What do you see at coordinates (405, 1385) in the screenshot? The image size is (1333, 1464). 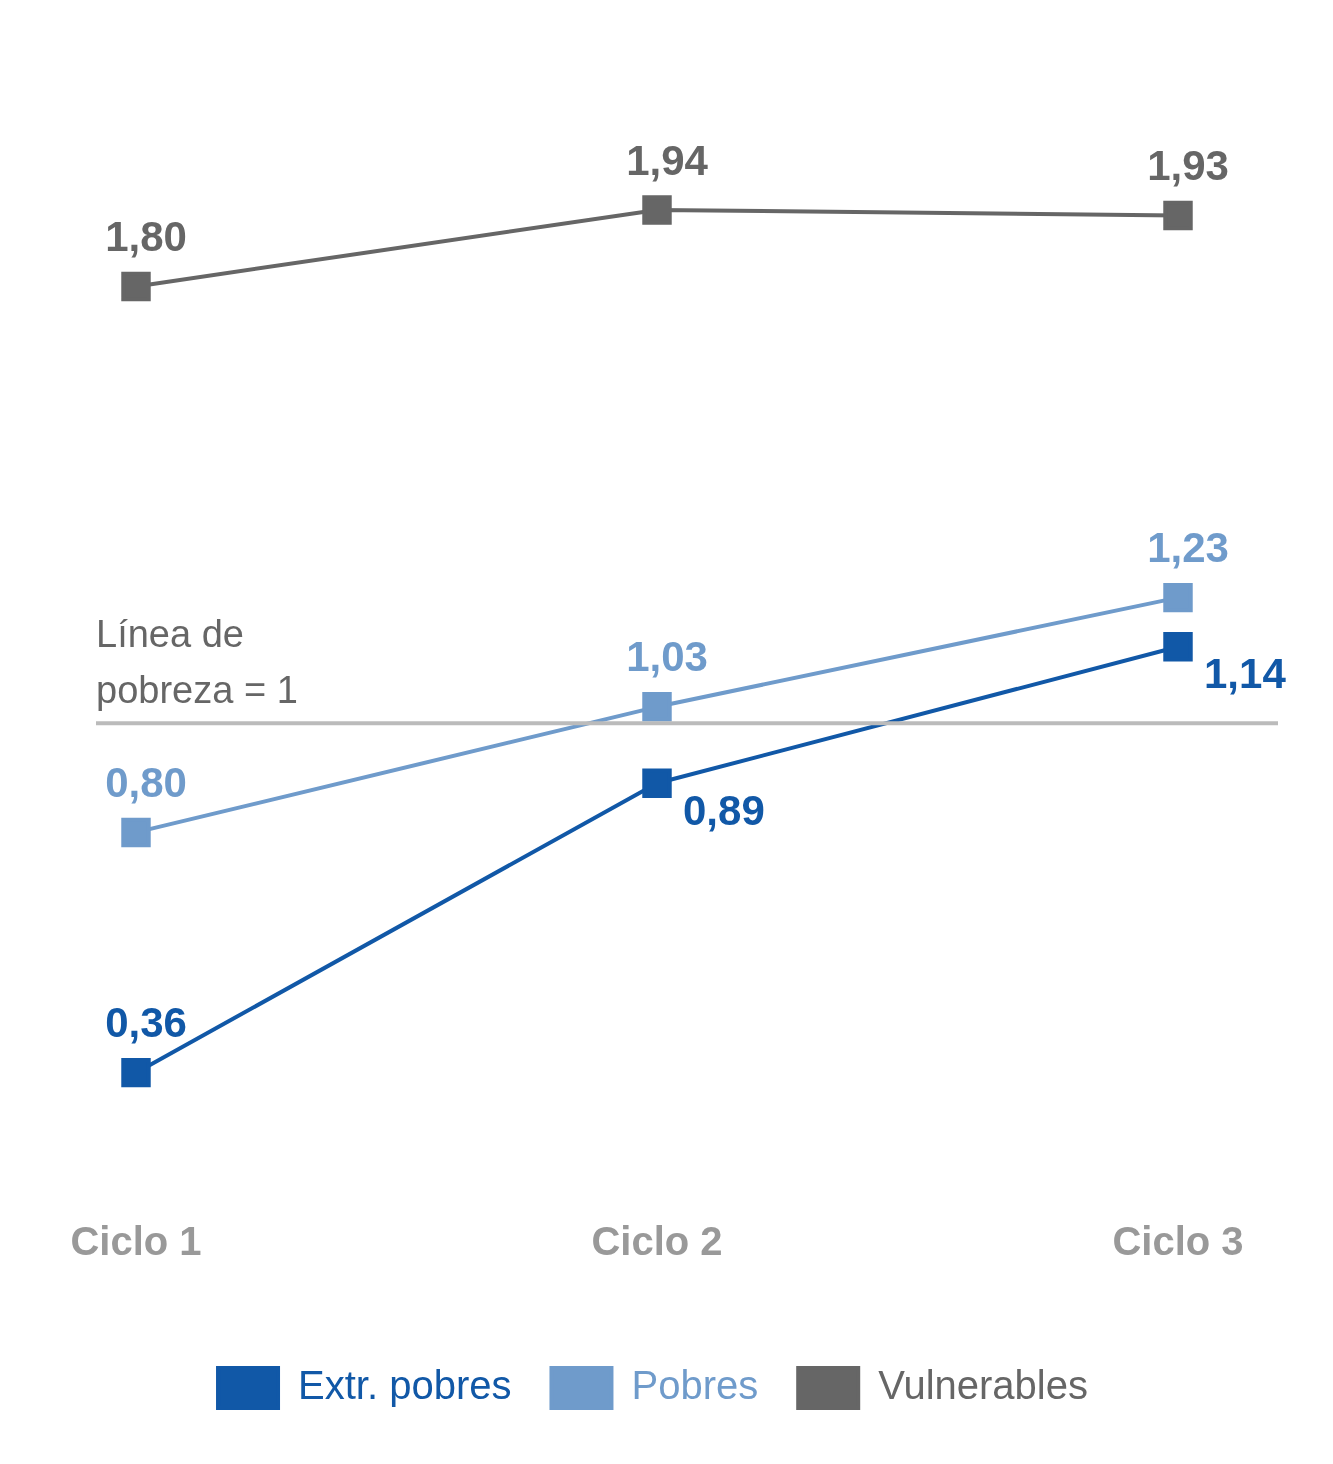 I see `legend-label: Extr. pobres` at bounding box center [405, 1385].